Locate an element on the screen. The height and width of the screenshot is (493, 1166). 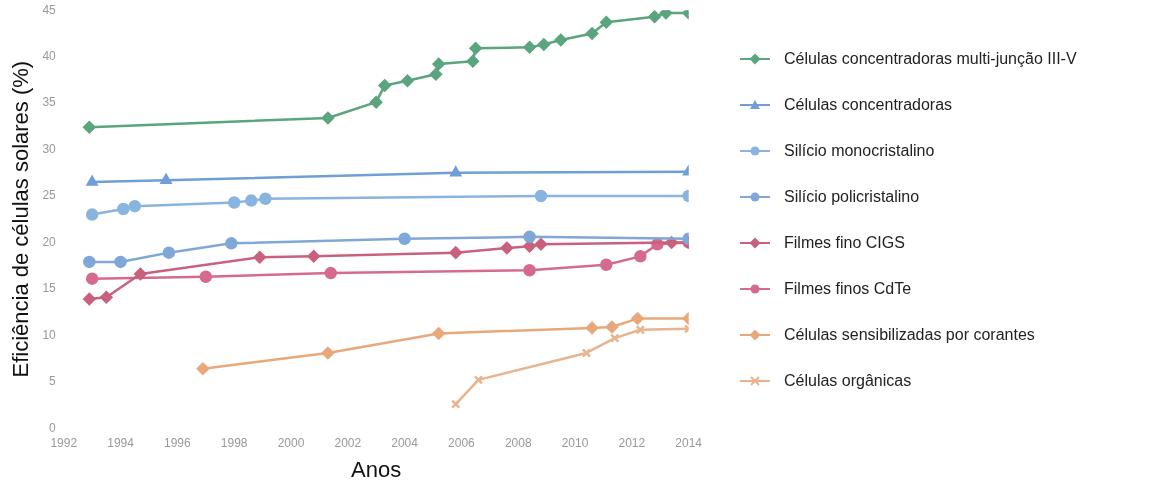
x-tick-label: 2006 is located at coordinates (462, 442).